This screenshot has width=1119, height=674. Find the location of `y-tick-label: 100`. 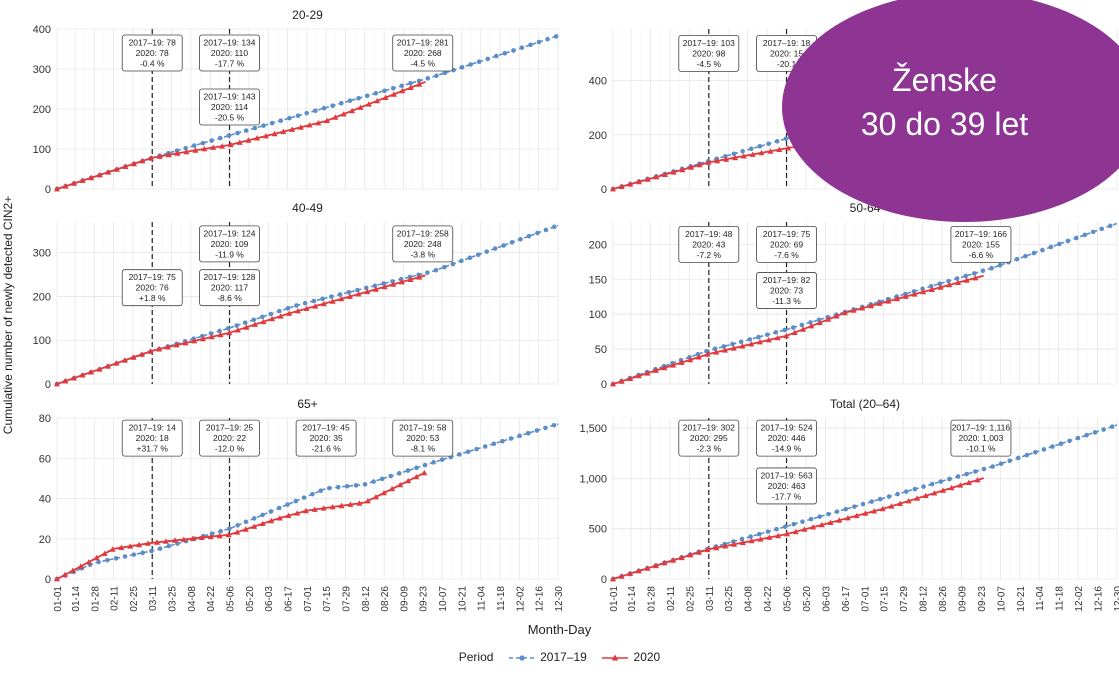

y-tick-label: 100 is located at coordinates (42, 341).